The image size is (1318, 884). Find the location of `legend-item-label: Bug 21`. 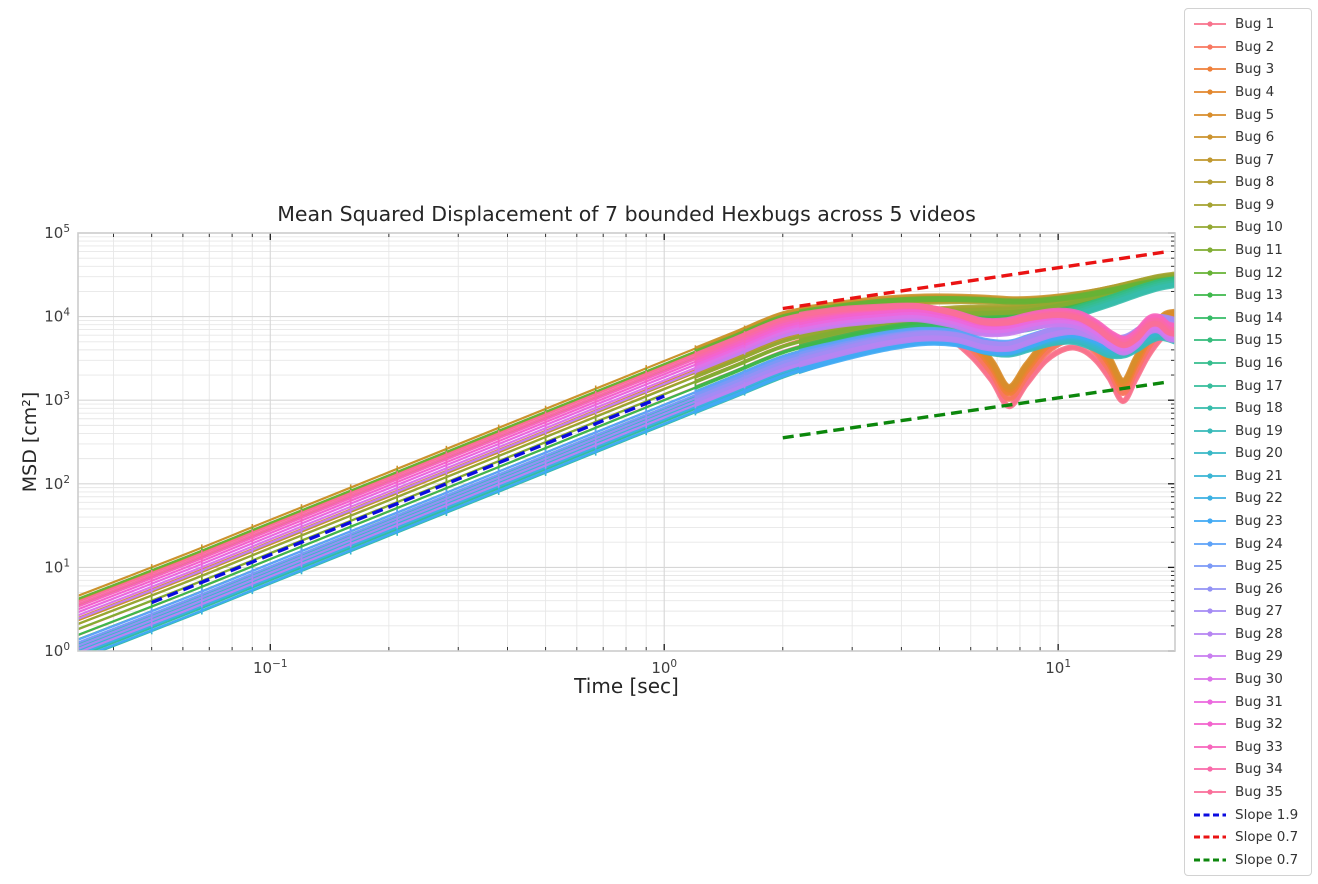

legend-item-label: Bug 21 is located at coordinates (1259, 475).